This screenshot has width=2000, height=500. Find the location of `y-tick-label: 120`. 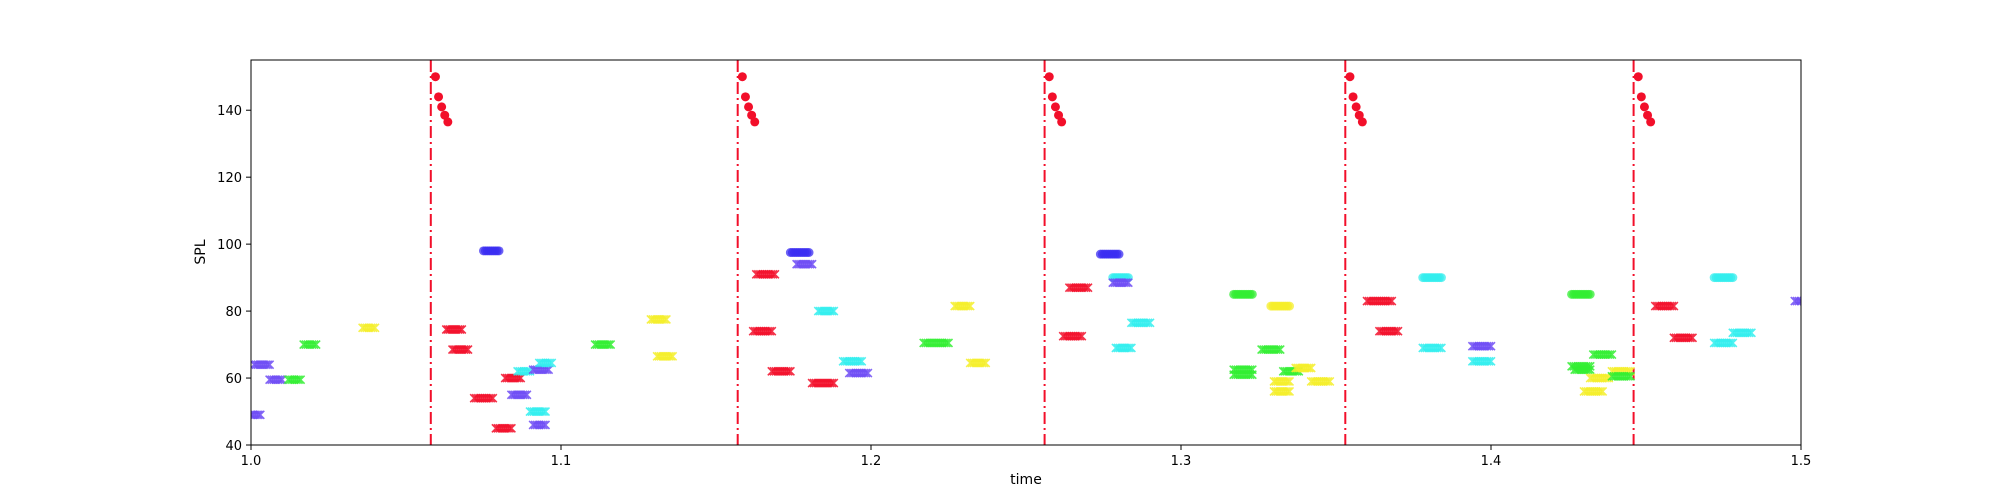

y-tick-label: 120 is located at coordinates (229, 178).